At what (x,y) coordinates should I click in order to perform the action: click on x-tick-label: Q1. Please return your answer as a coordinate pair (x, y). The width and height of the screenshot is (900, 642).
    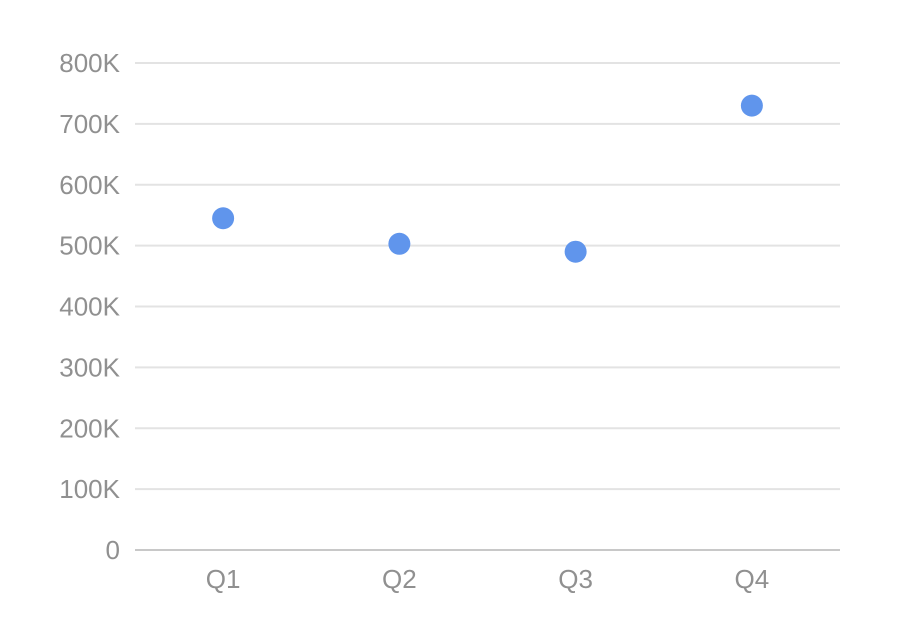
    Looking at the image, I should click on (223, 579).